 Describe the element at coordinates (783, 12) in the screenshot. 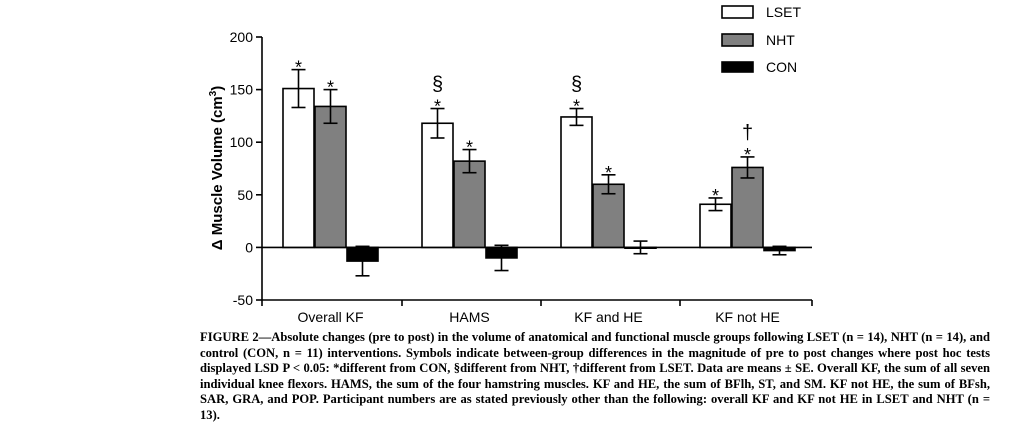

I see `legend-label-lset: LSET` at that location.